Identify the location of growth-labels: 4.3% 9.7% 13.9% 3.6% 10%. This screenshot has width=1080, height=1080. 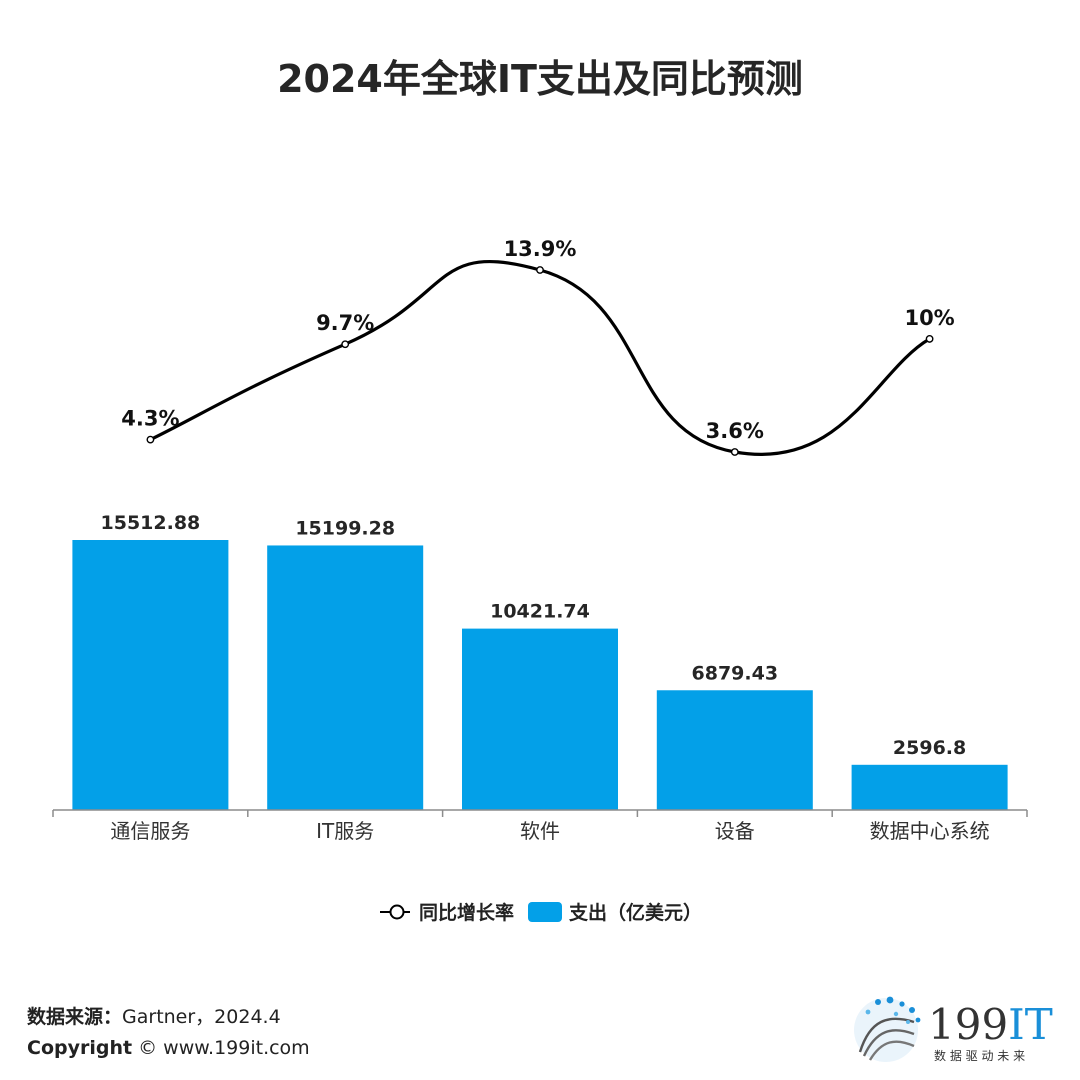
(537, 340).